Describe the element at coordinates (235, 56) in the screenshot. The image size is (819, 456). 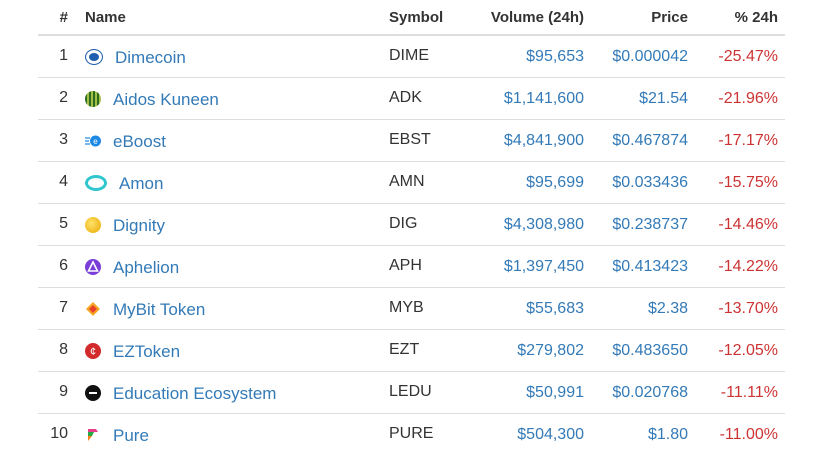
I see `name-cell: Dimecoin` at that location.